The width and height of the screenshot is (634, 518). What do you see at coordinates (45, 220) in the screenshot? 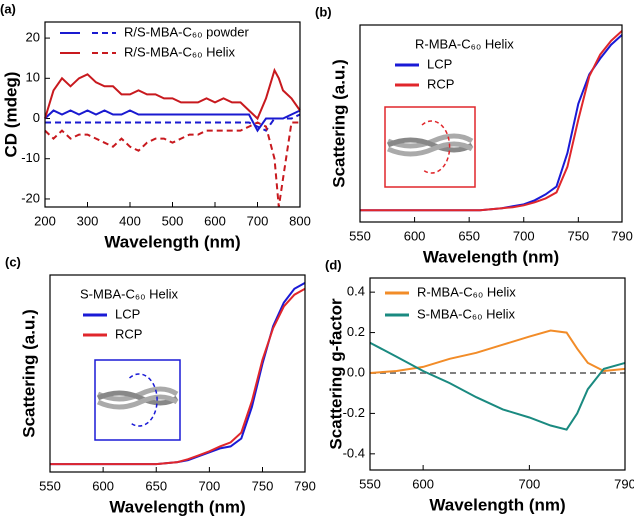
I see `x-tick-label: 200` at bounding box center [45, 220].